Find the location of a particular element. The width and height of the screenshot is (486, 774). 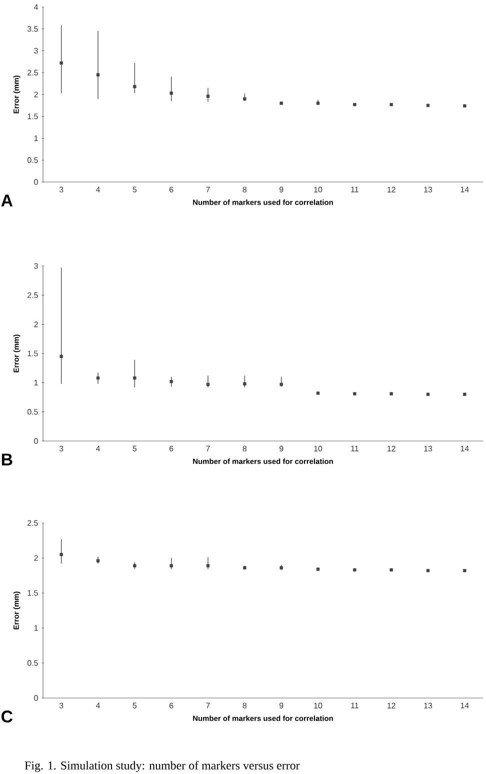

text: C is located at coordinates (7, 716).